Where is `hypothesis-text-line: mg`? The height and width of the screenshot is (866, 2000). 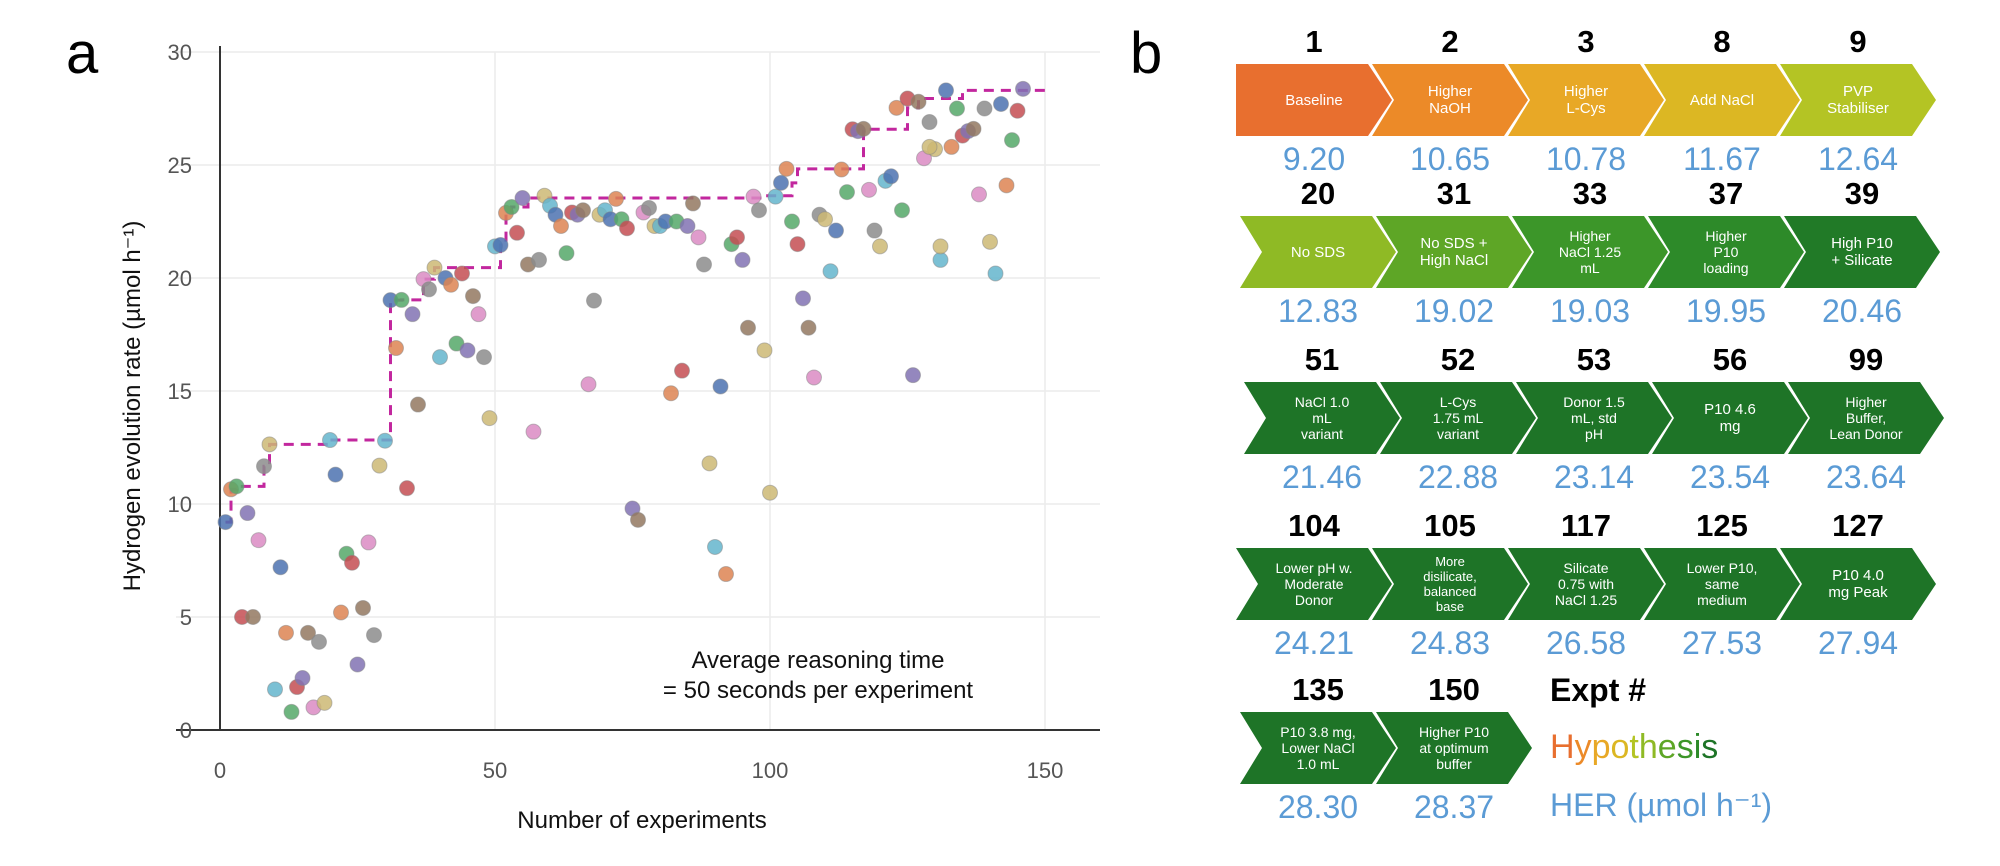 hypothesis-text-line: mg is located at coordinates (1730, 426).